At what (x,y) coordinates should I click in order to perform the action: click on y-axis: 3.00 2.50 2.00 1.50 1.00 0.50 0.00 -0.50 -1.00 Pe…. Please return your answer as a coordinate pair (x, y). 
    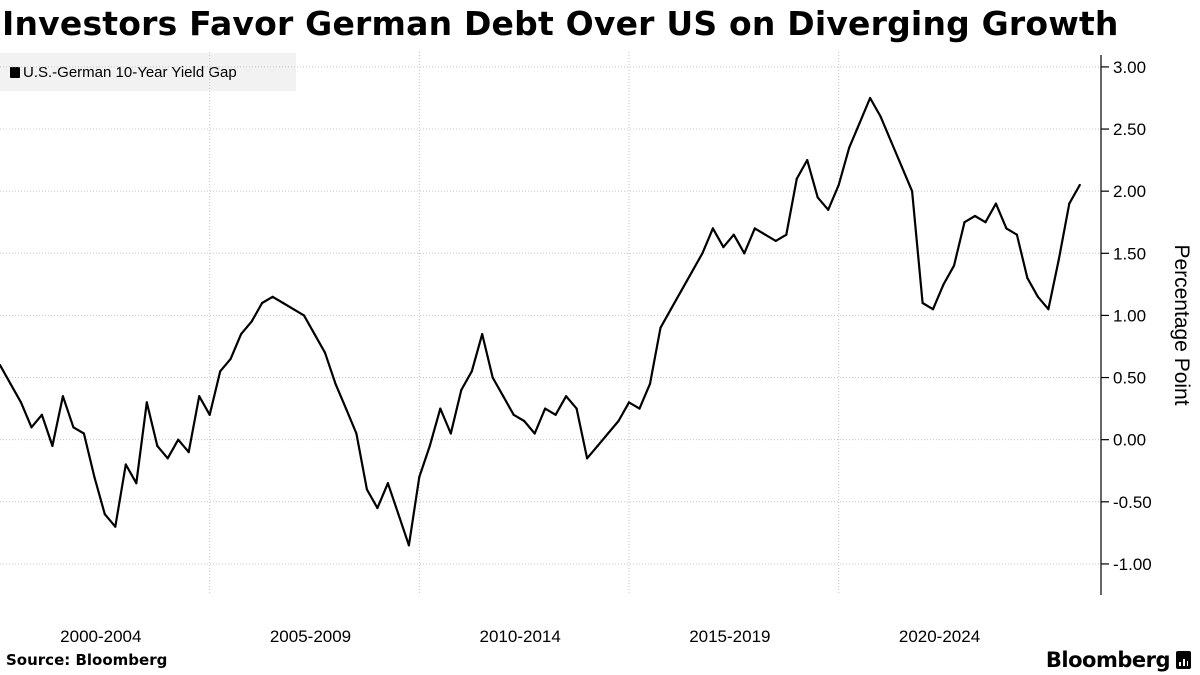
    Looking at the image, I should click on (1146, 325).